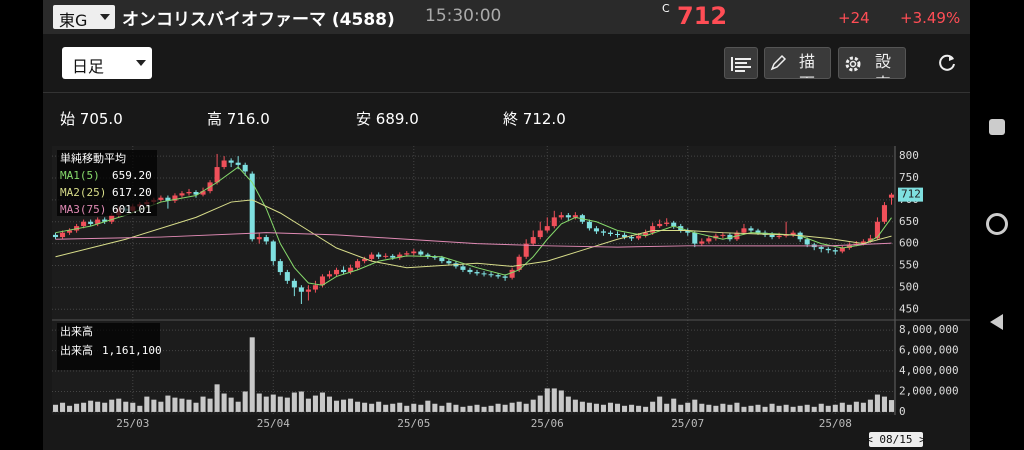 This screenshot has height=450, width=1024. Describe the element at coordinates (909, 286) in the screenshot. I see `y-tick-label: 500` at that location.